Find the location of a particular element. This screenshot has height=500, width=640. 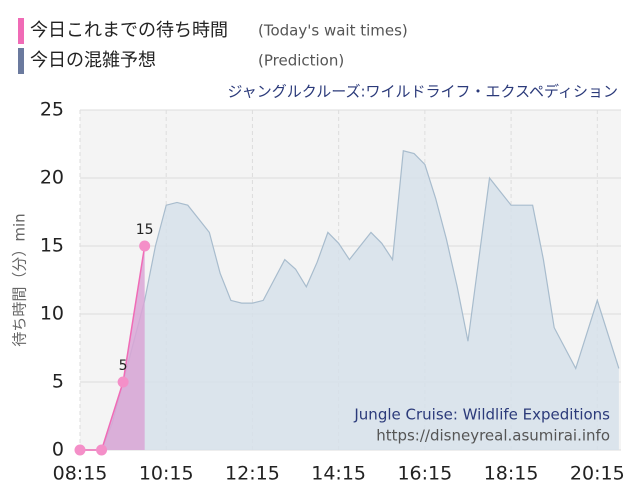

watermark: Jungle Cruise: Wildlife Expeditions is located at coordinates (481, 415).